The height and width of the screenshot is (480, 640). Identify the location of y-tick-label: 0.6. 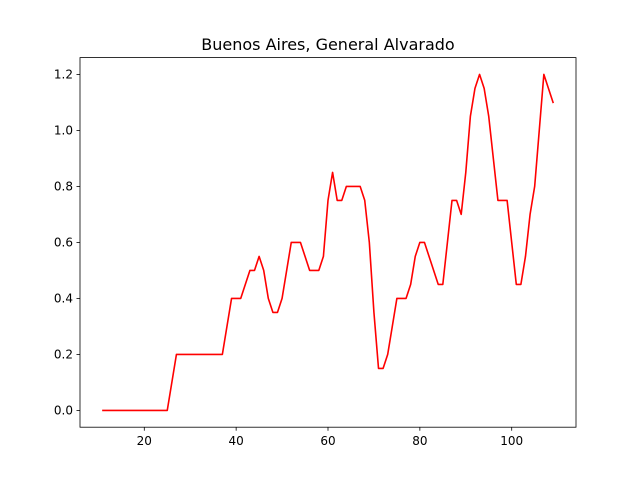
(63, 243).